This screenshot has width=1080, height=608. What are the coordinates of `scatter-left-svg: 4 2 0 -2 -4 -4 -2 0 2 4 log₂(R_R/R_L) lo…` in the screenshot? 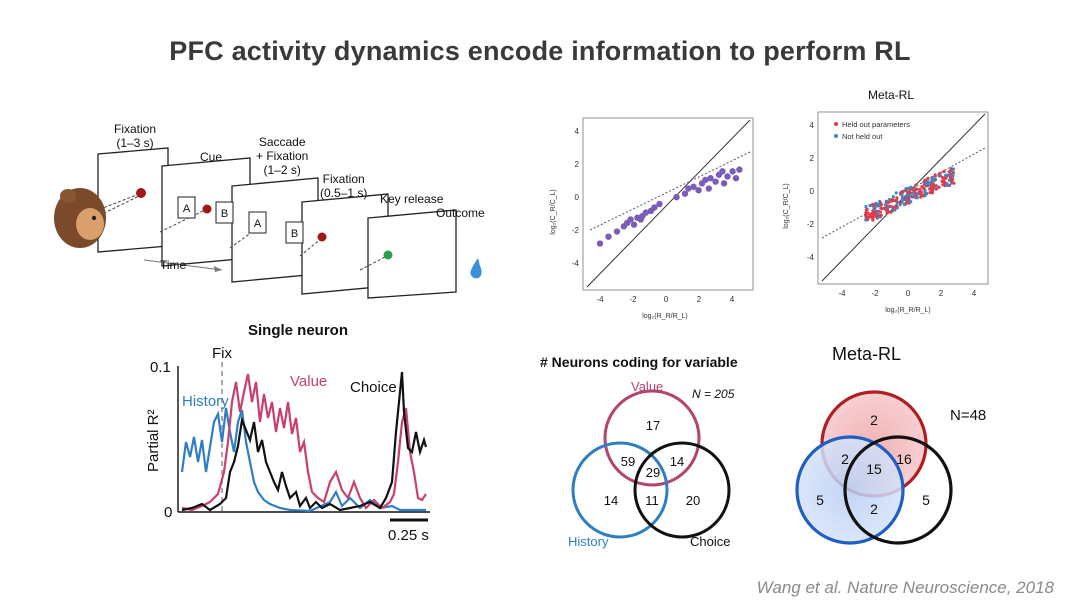 It's located at (652, 218).